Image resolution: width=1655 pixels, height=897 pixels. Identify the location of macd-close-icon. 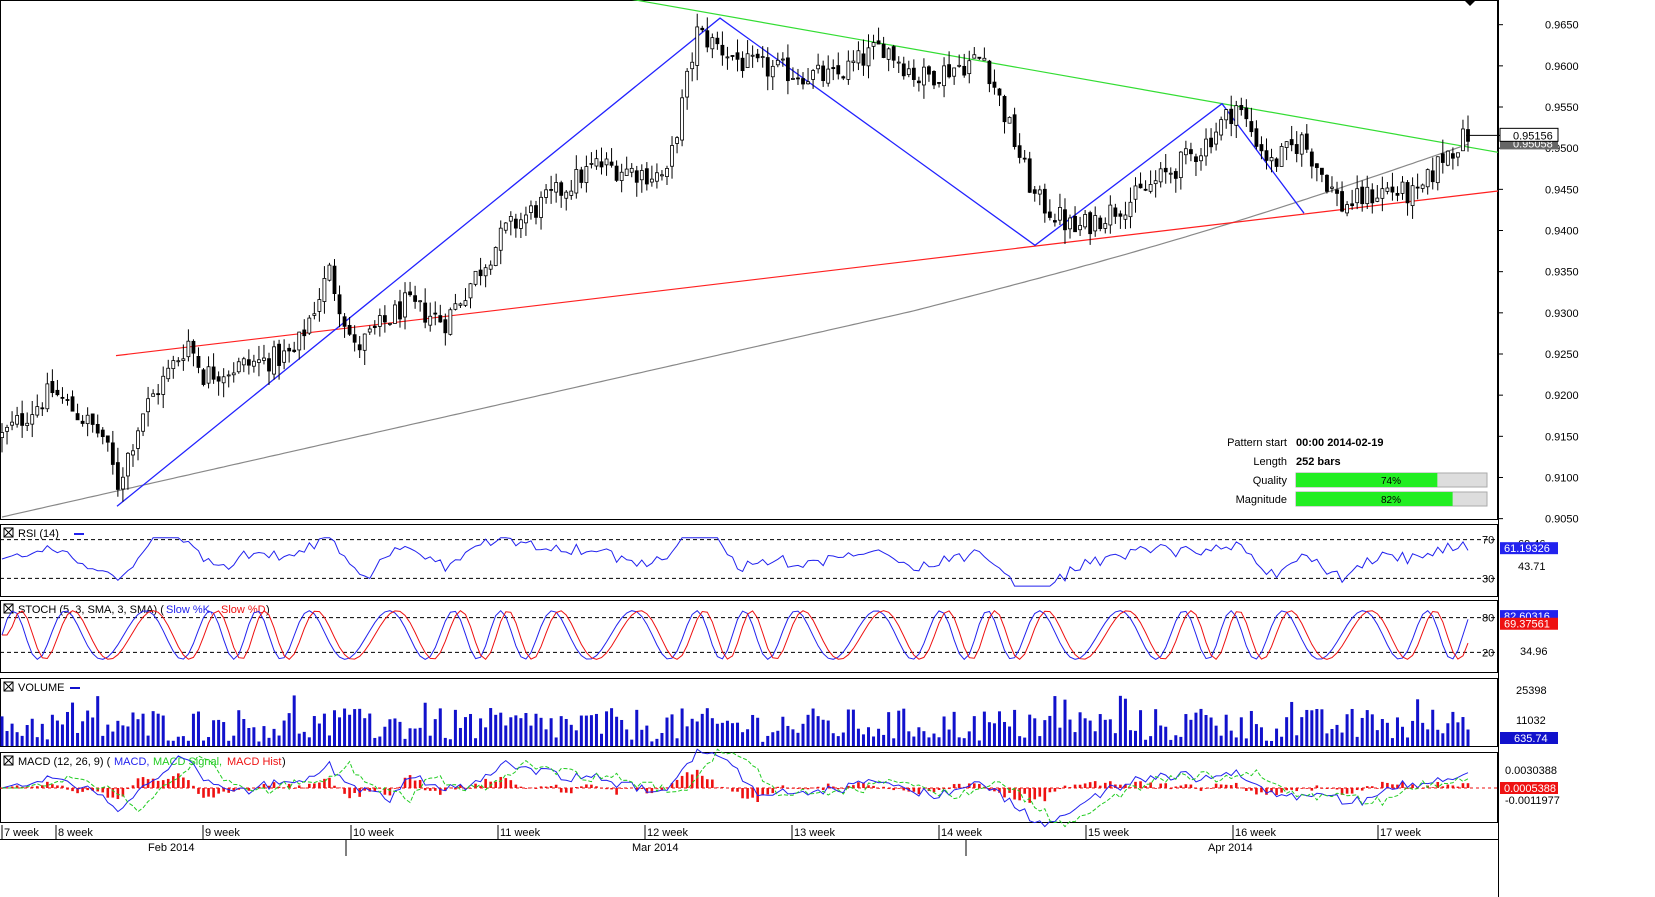
(8, 760).